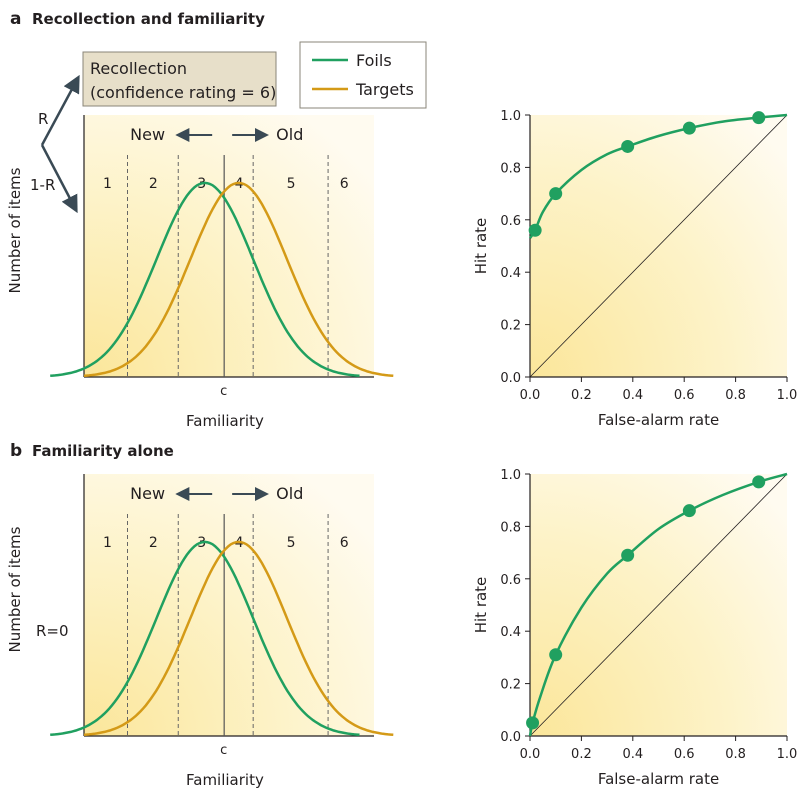 This screenshot has height=799, width=800. What do you see at coordinates (223, 391) in the screenshot?
I see `a-dist-criterion-label: c` at bounding box center [223, 391].